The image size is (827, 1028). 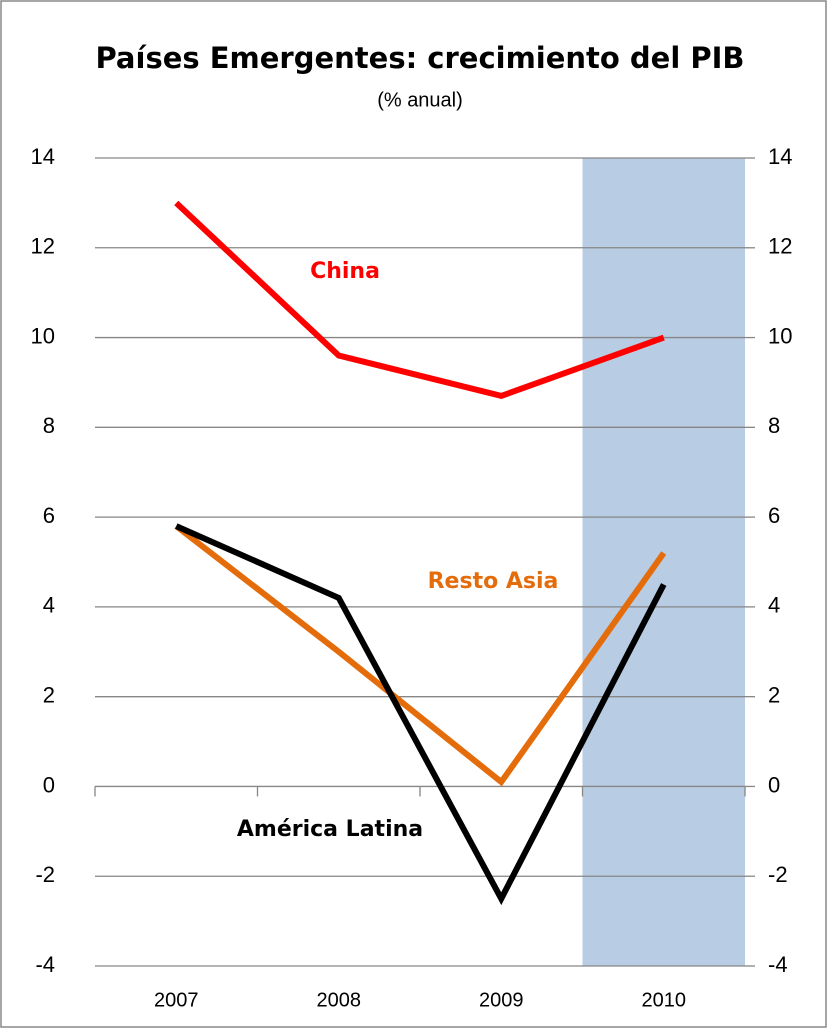 I want to click on y2-tick-label: -4, so click(x=778, y=964).